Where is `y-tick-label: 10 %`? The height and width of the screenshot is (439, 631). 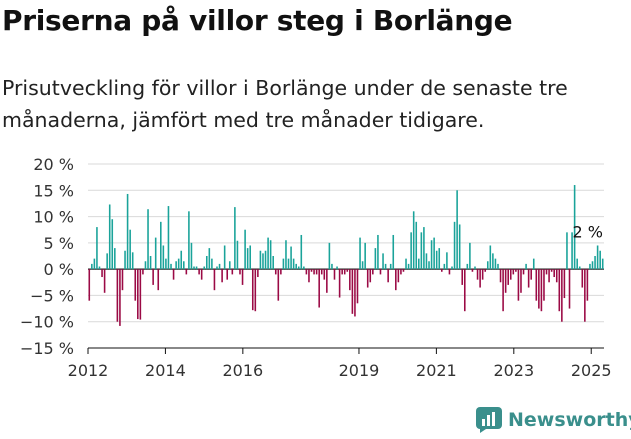 y-tick-label: 10 % is located at coordinates (53, 217).